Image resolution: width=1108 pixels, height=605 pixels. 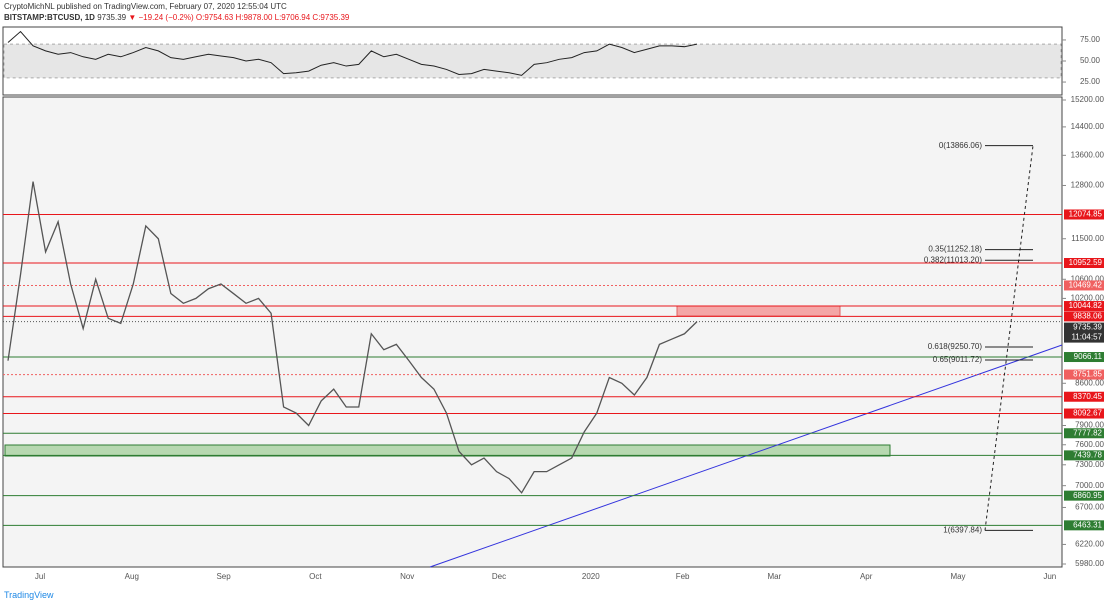 I want to click on rsi-tick-label: 25.00, so click(x=1090, y=81).